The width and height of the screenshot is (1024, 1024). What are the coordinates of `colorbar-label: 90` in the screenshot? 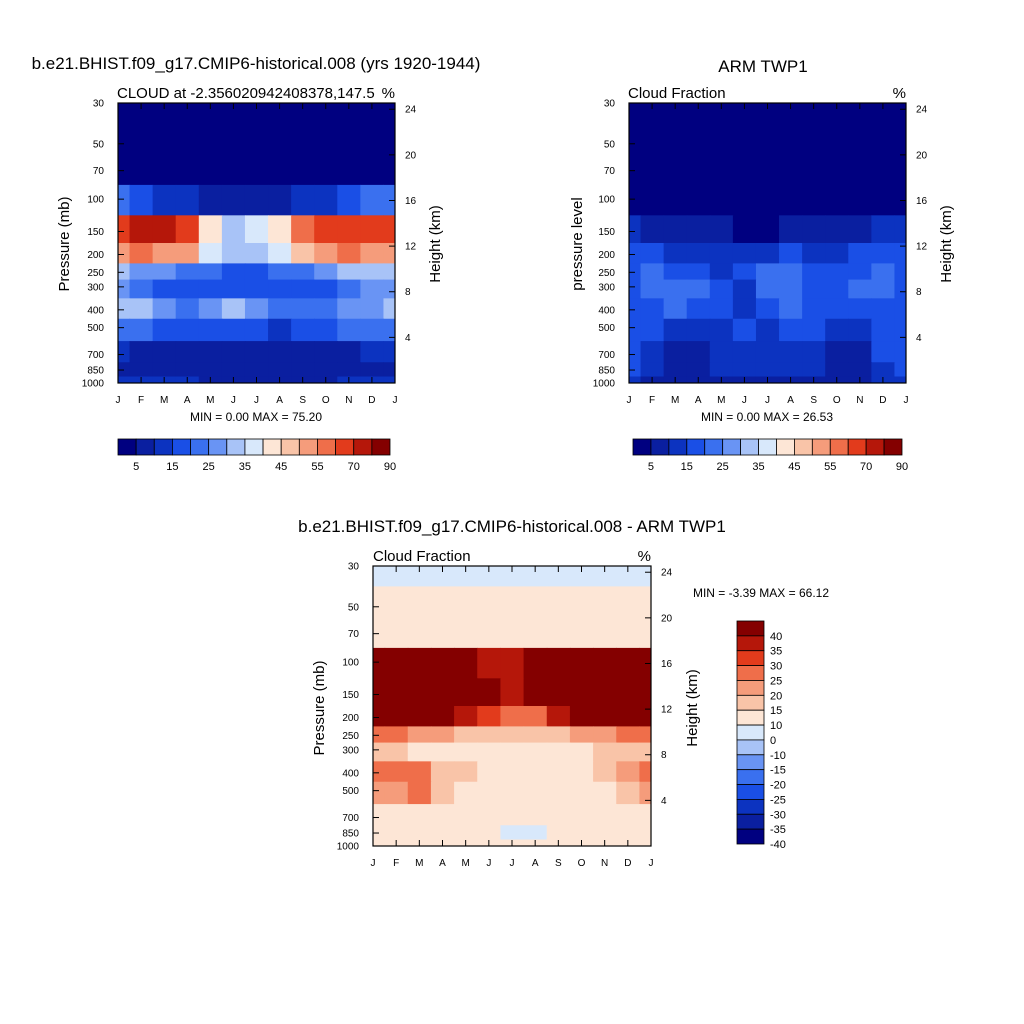 It's located at (902, 467).